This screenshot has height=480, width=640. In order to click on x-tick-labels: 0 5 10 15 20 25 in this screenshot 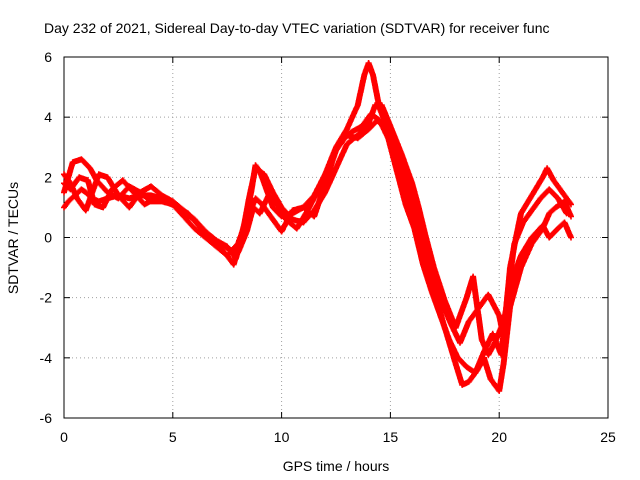, I will do `click(338, 437)`.